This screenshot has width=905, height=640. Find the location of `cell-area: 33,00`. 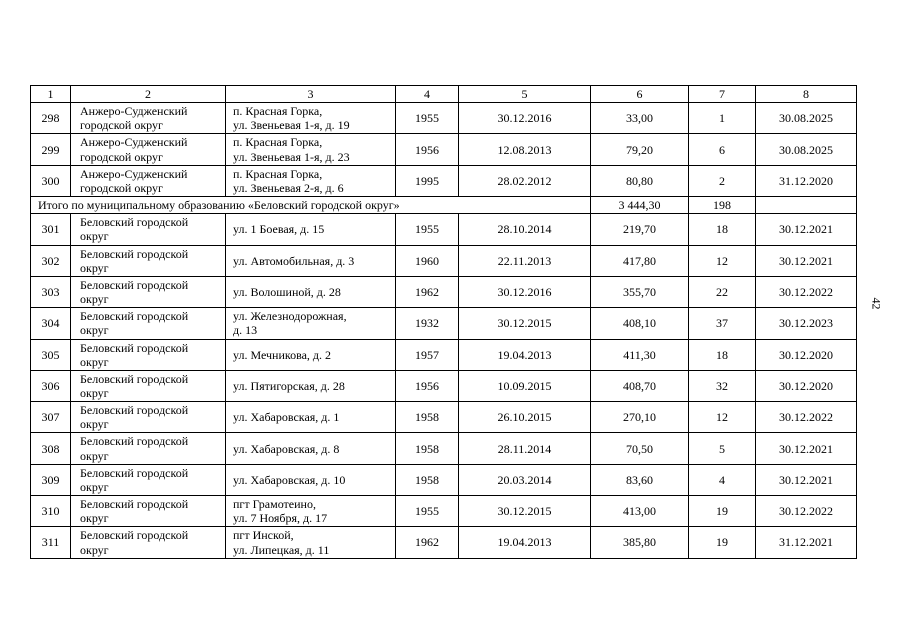

cell-area: 33,00 is located at coordinates (639, 118).